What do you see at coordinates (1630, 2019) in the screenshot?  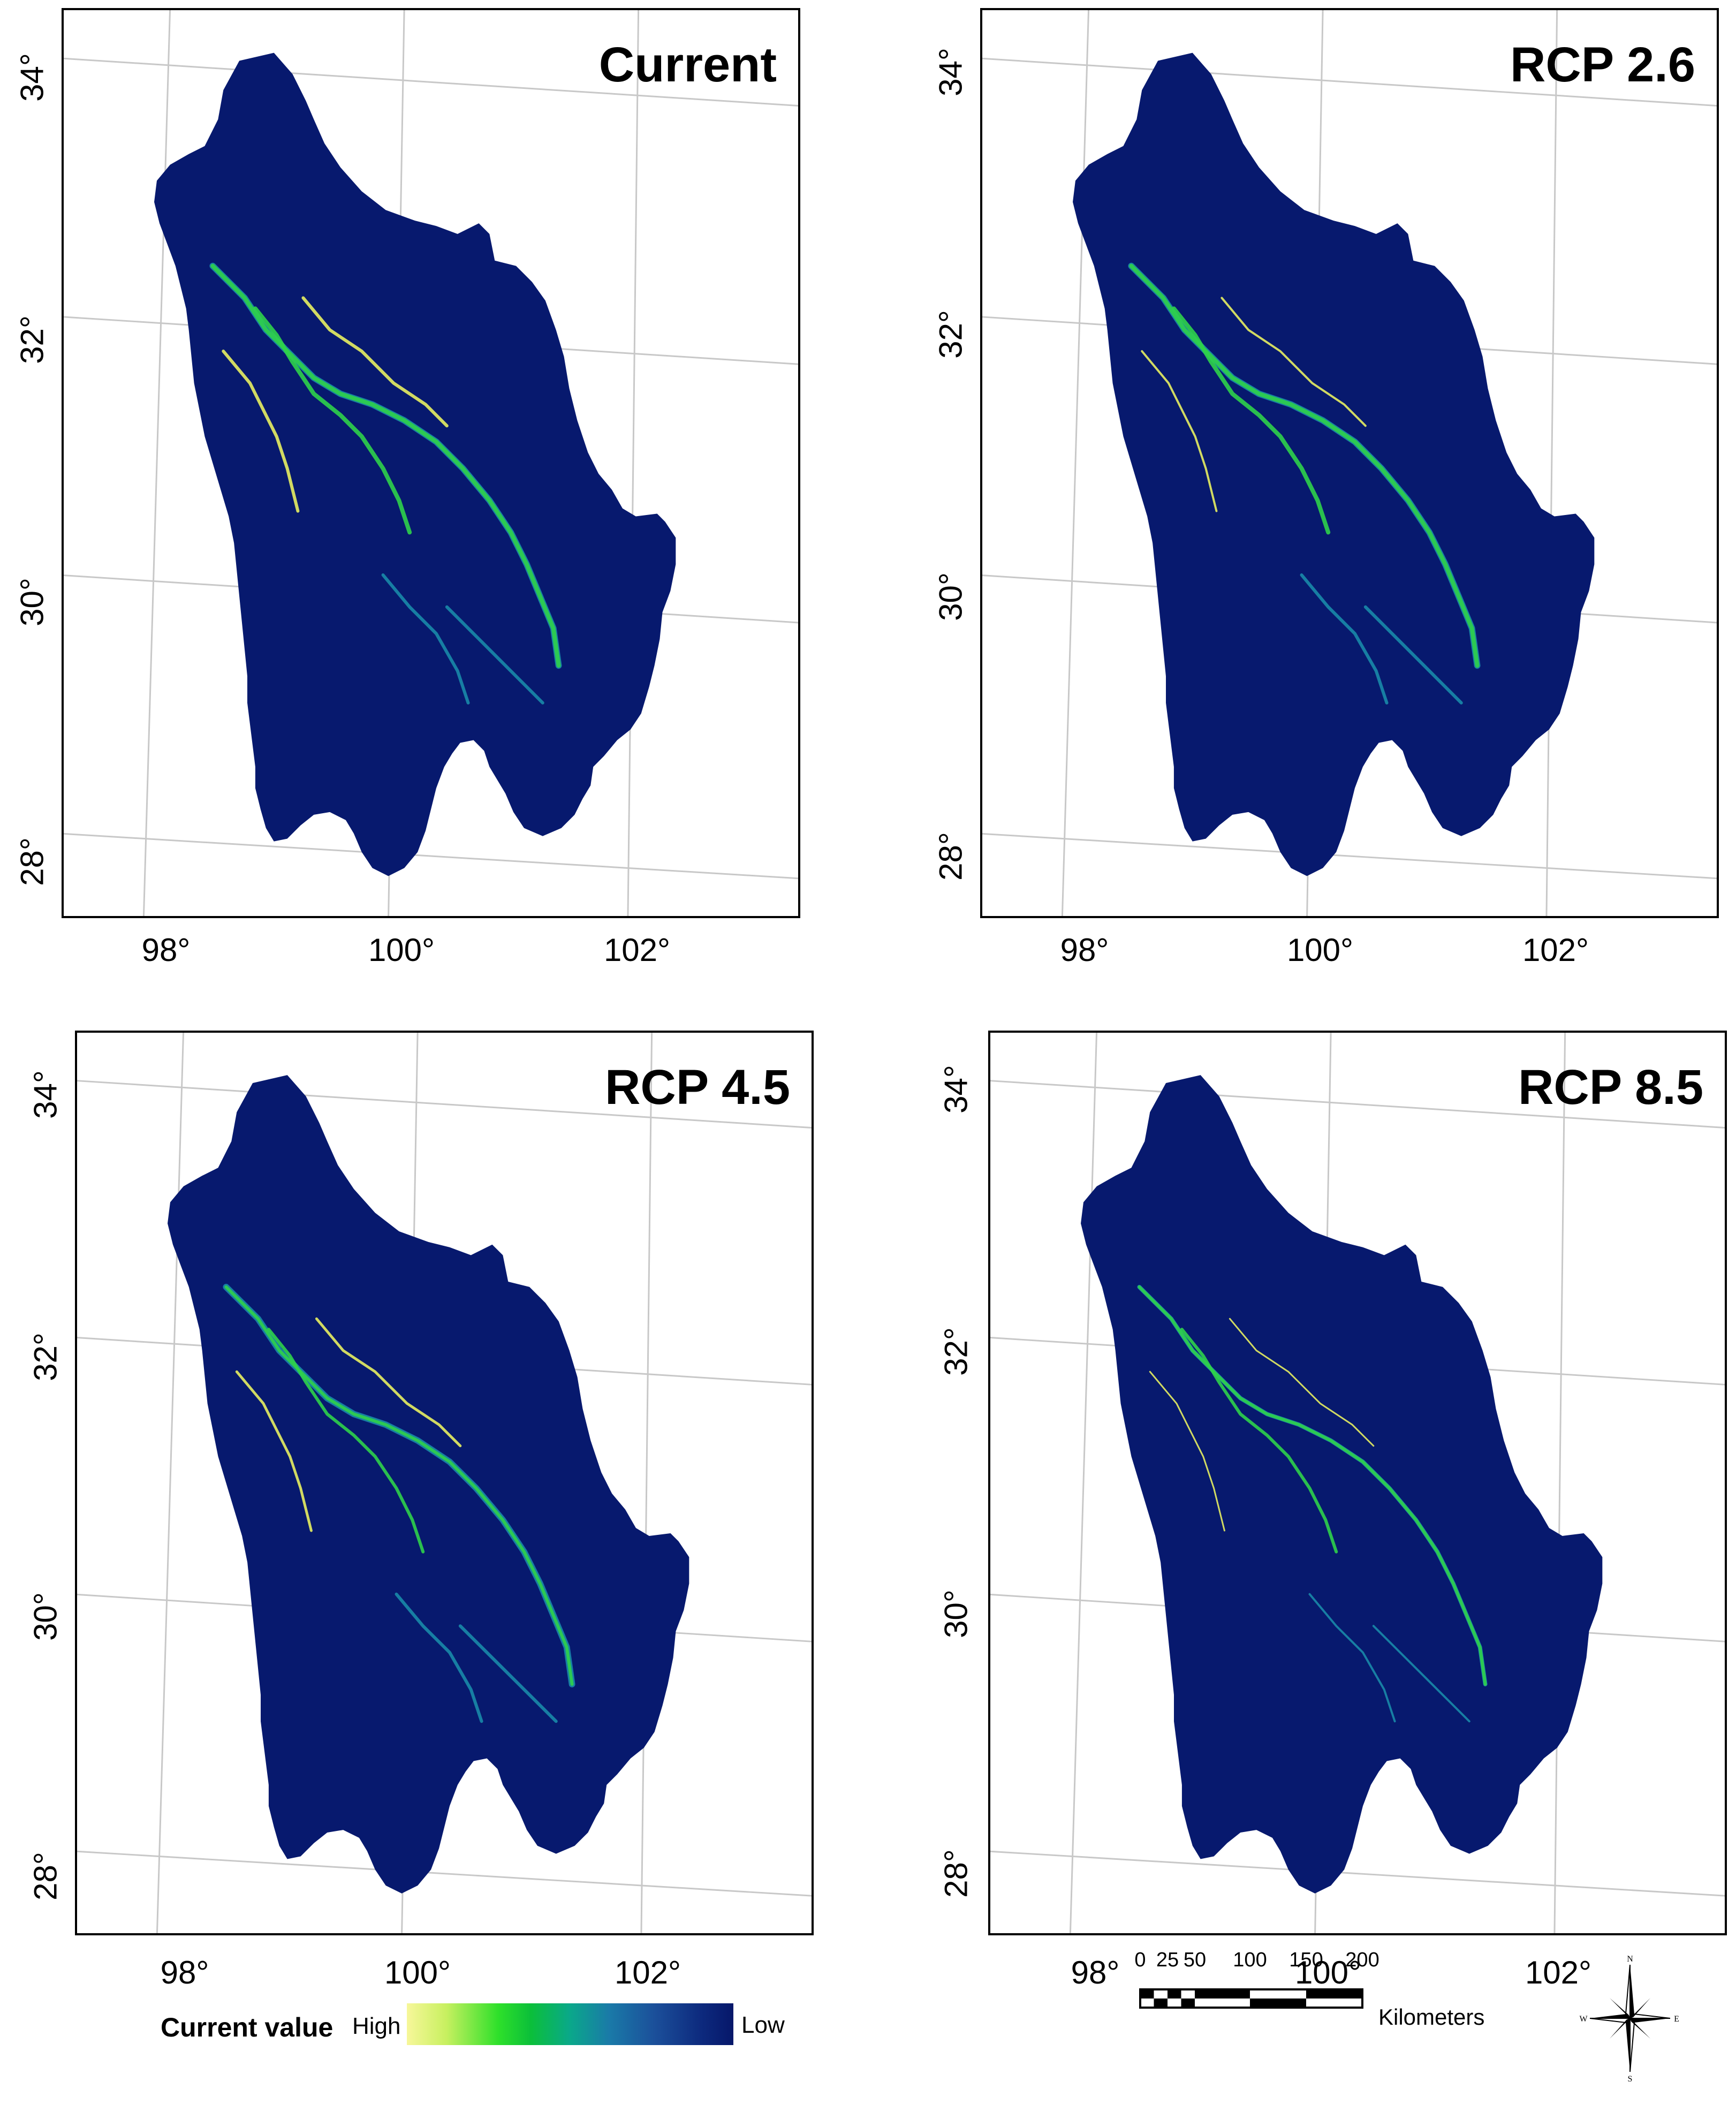 I see `compass-rose-icon: N S E W` at bounding box center [1630, 2019].